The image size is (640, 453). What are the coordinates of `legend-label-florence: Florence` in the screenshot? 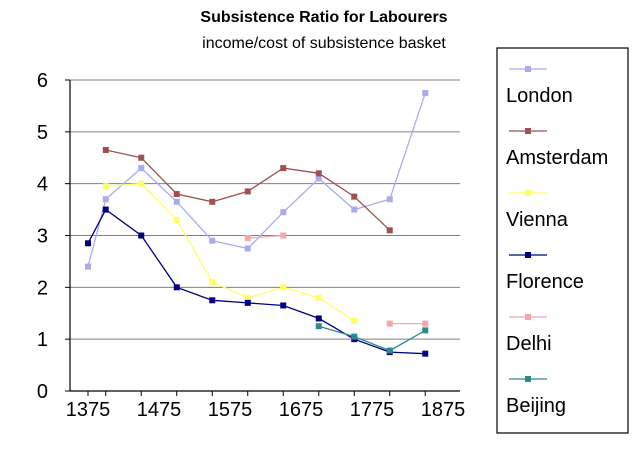 It's located at (545, 282).